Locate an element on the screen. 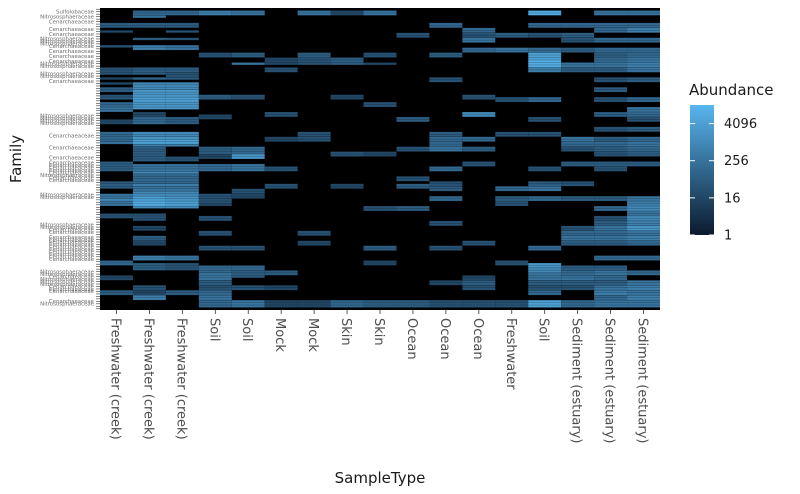 Image resolution: width=800 pixels, height=494 pixels. x-tick-label: Freshwater (creek) is located at coordinates (114, 379).